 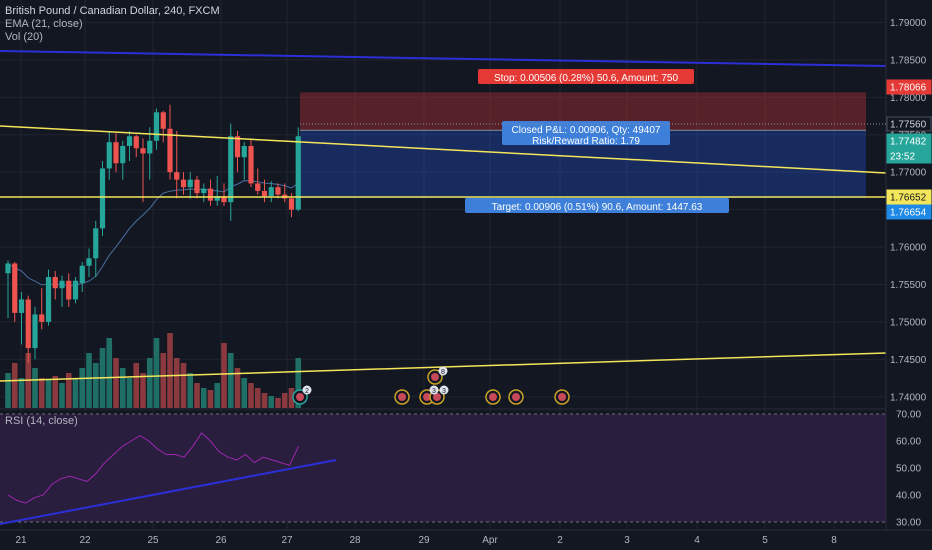 What do you see at coordinates (221, 540) in the screenshot?
I see `time-tick-label: 26` at bounding box center [221, 540].